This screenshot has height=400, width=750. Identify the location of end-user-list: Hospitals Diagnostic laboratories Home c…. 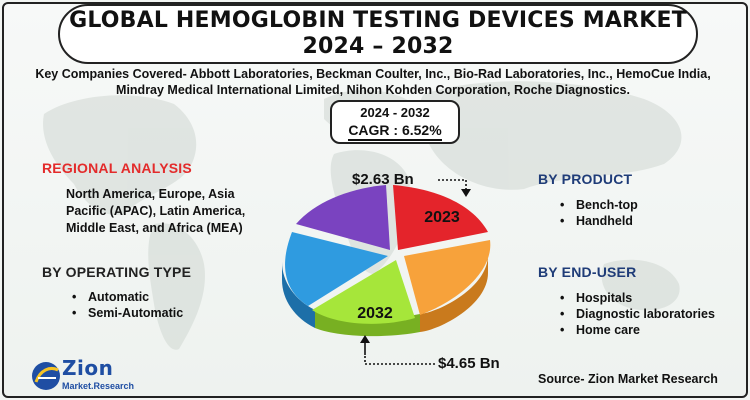
(637, 314).